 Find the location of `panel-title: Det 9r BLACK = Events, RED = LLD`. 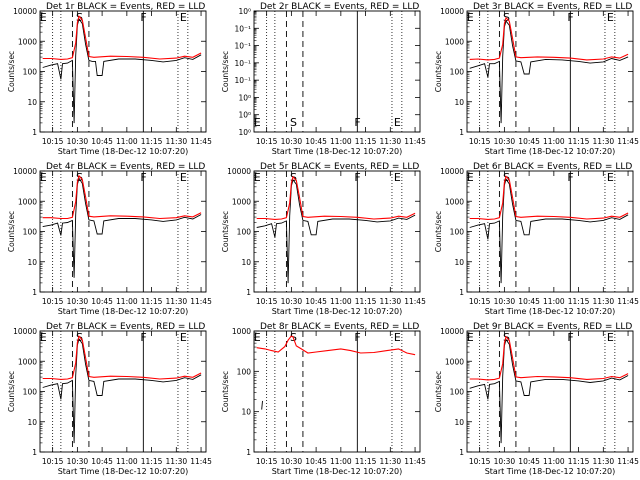

panel-title: Det 9r BLACK = Events, RED = LLD is located at coordinates (552, 327).